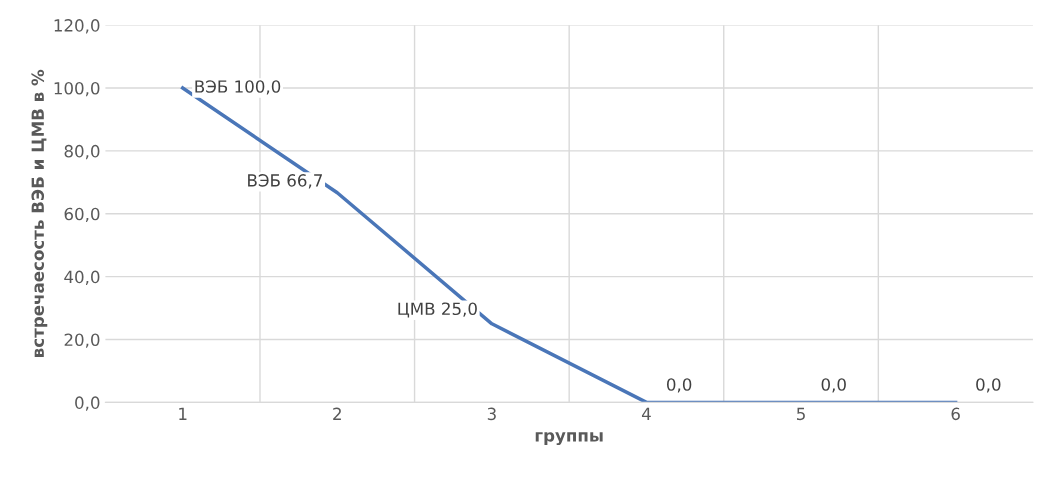 Image resolution: width=1054 pixels, height=503 pixels. What do you see at coordinates (183, 413) in the screenshot?
I see `x-tick-label: 1` at bounding box center [183, 413].